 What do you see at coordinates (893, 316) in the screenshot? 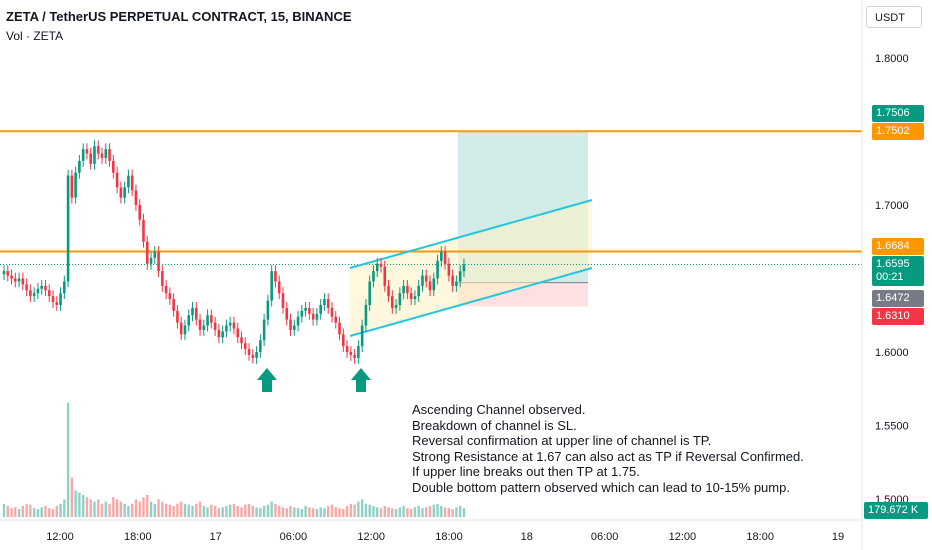
I see `price-badge-value: 1.6310` at bounding box center [893, 316].